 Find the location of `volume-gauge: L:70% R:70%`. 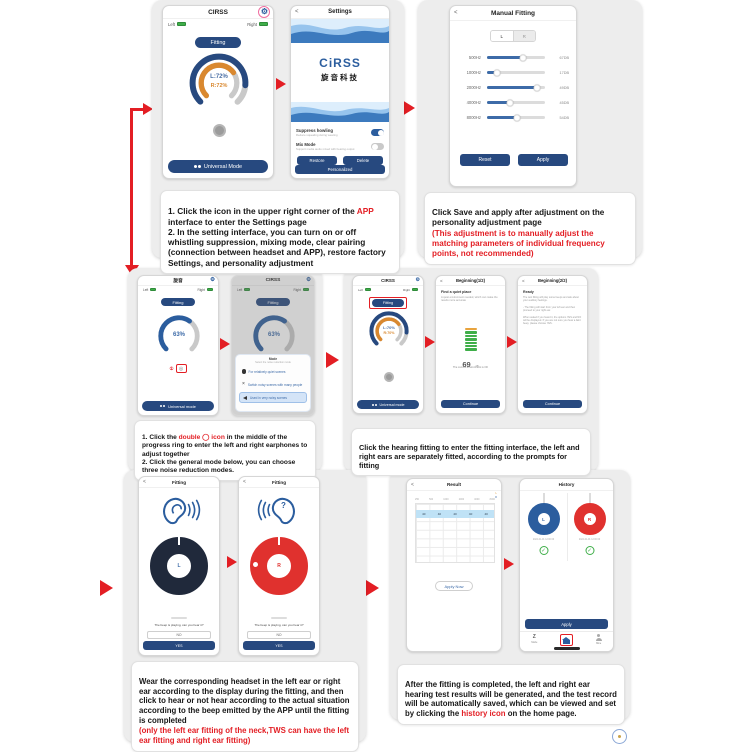

volume-gauge: L:70% R:70% is located at coordinates (389, 331).